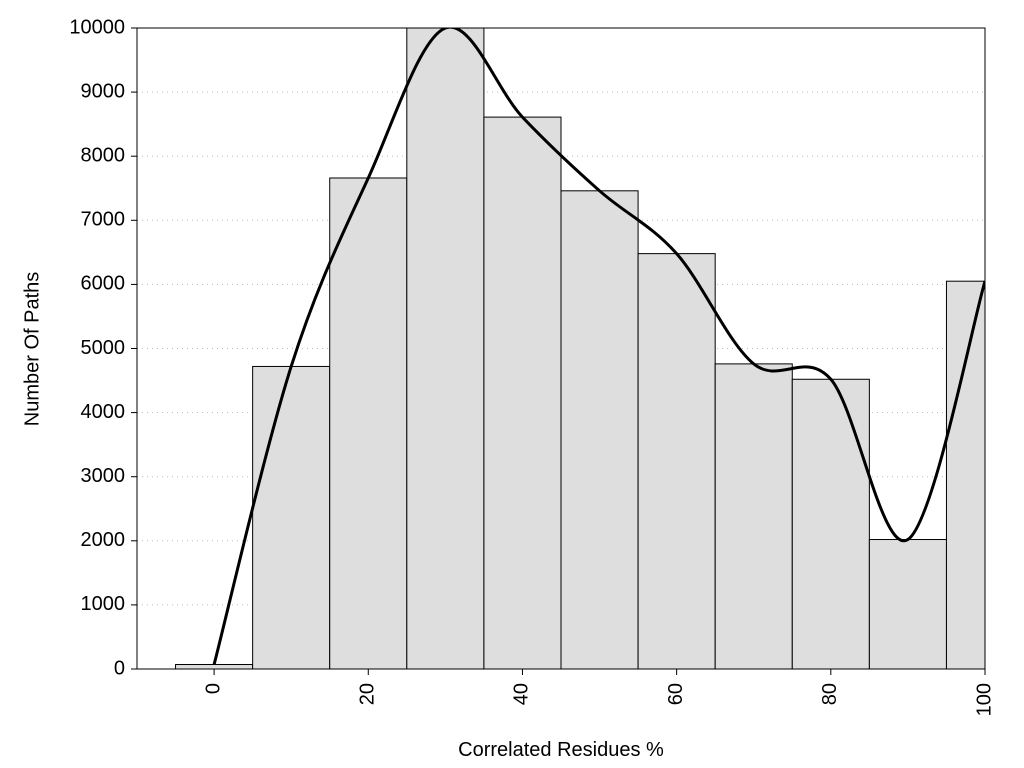  I want to click on x-axis-label: Correlated Residues %, so click(561, 750).